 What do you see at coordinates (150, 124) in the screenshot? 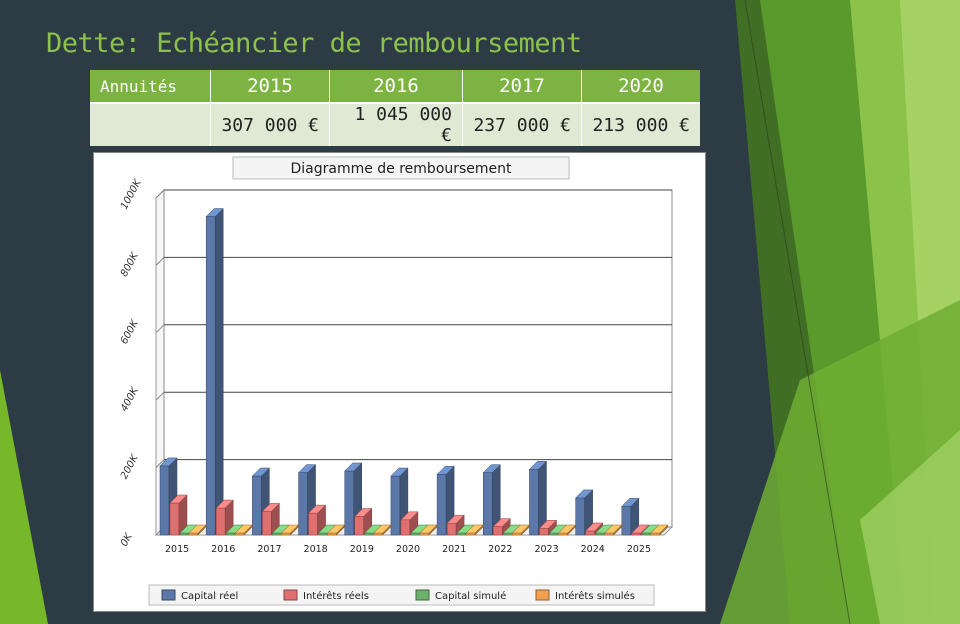
I see `table-empty-cell` at bounding box center [150, 124].